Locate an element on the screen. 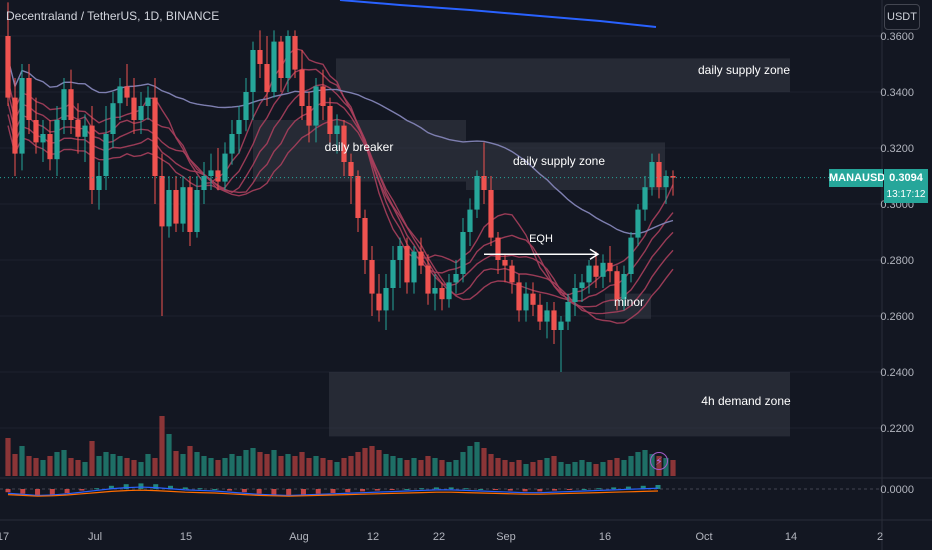 This screenshot has width=932, height=550. ticker-label: MANAUSDT is located at coordinates (860, 178).